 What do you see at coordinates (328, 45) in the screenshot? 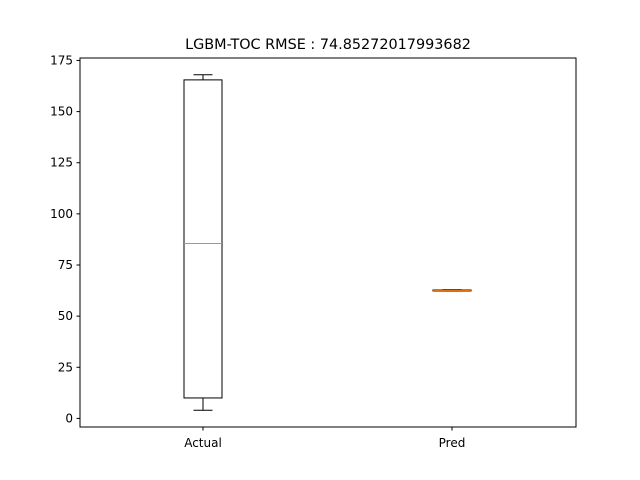
I see `chart-title: LGBM-TOC RMSE : 74.85272017993682` at bounding box center [328, 45].